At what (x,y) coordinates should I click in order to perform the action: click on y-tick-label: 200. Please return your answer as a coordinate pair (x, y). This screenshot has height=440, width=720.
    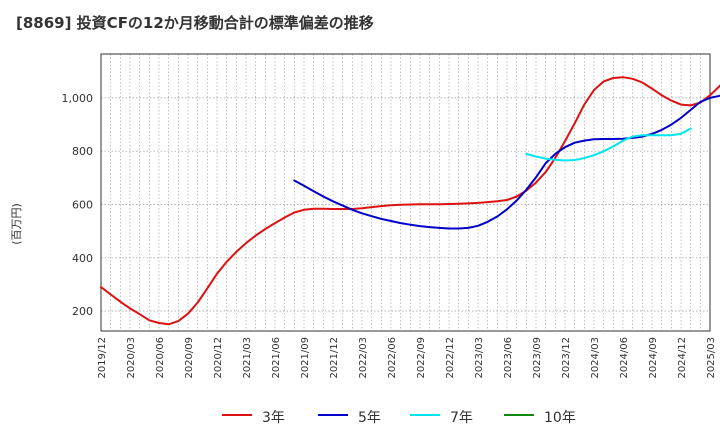
    Looking at the image, I should click on (82, 311).